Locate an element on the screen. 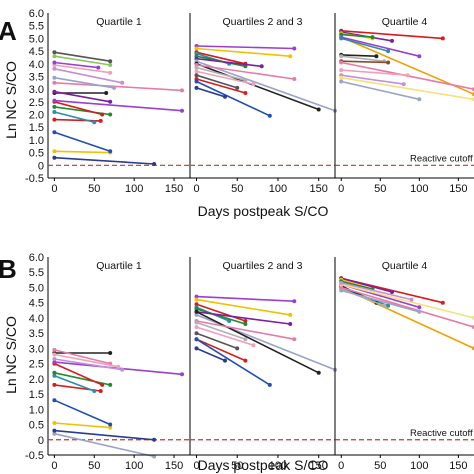 This screenshot has width=474, height=474. y-tick-label: 5.0 is located at coordinates (36, 288).